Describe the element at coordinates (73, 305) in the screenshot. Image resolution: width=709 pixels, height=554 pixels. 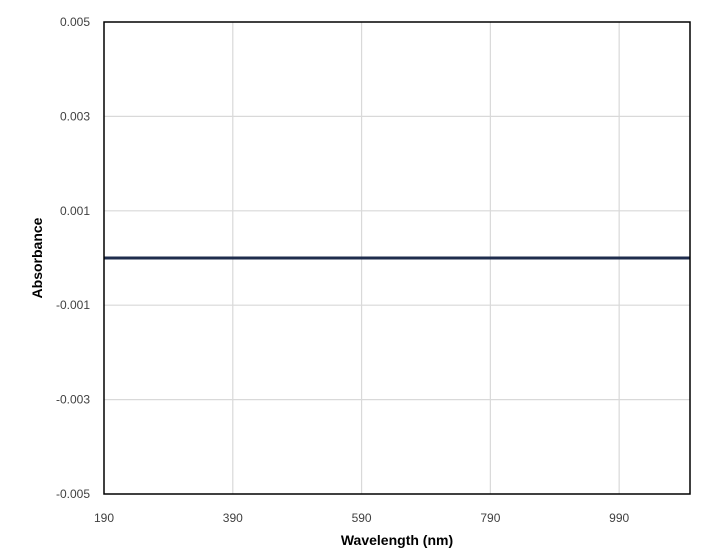
I see `y-tick-label: -0.001` at that location.